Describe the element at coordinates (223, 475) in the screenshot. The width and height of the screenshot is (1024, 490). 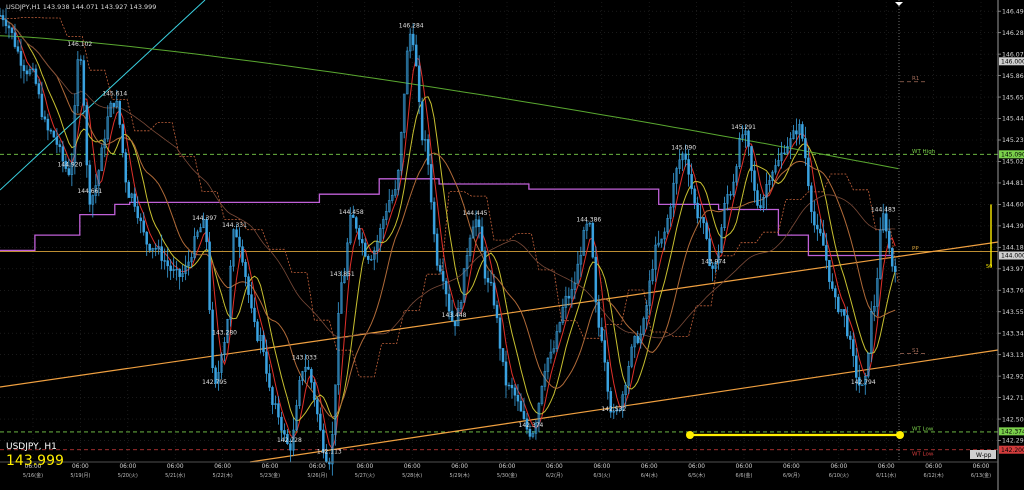
I see `date-tick-label: 5/22(木)` at that location.